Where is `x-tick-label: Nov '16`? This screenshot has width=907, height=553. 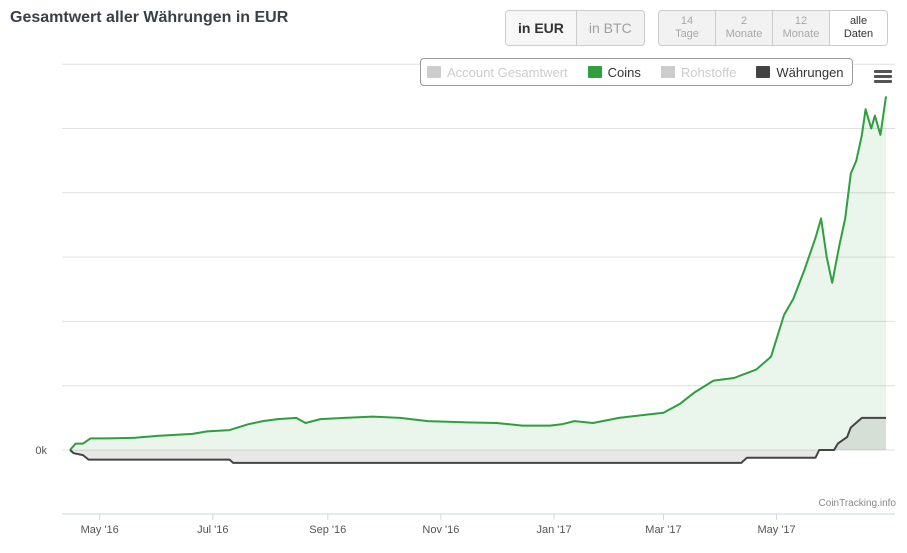 x-tick-label: Nov '16 is located at coordinates (440, 530).